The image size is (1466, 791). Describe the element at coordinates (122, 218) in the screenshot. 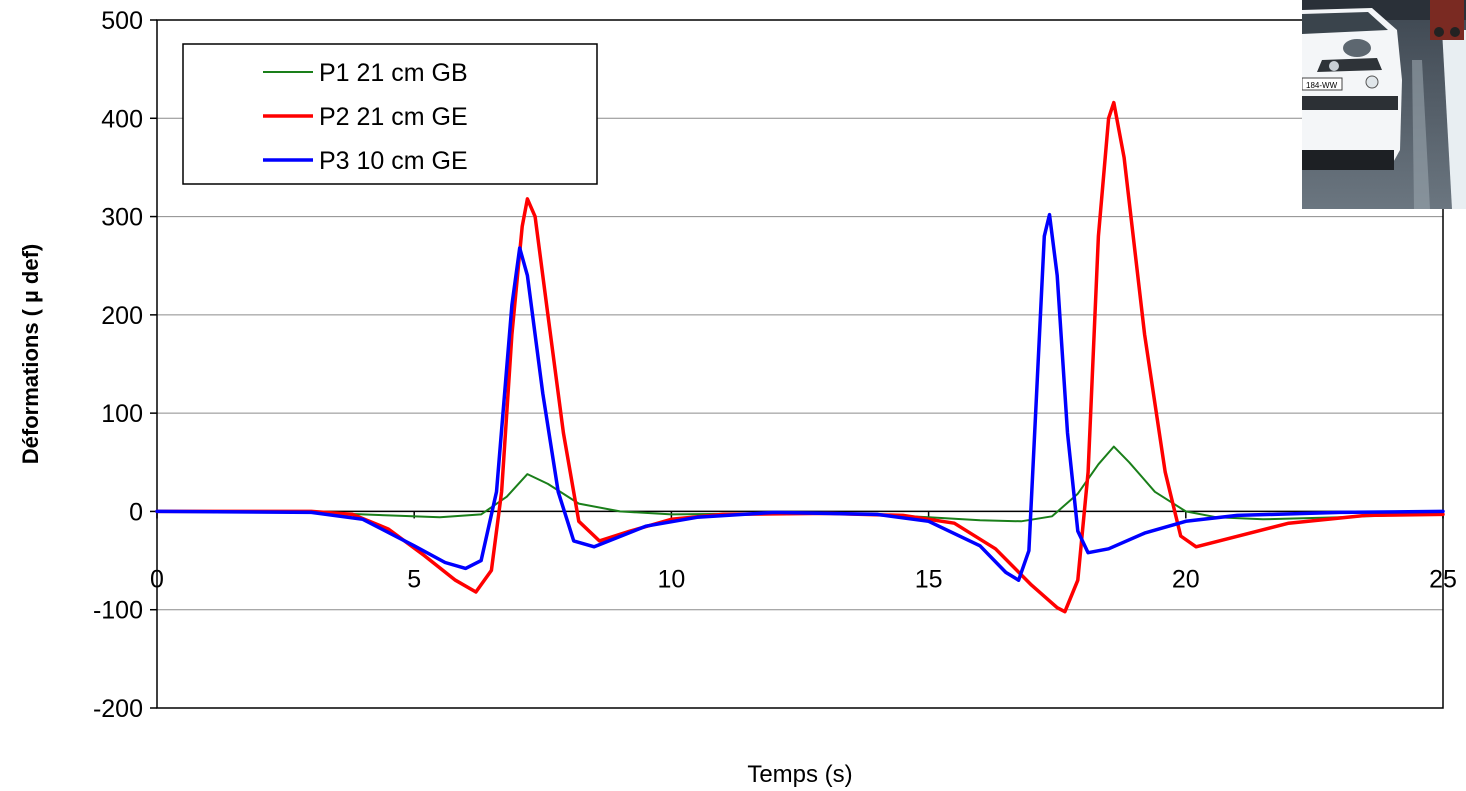

I see `y-tick-label: 300` at that location.